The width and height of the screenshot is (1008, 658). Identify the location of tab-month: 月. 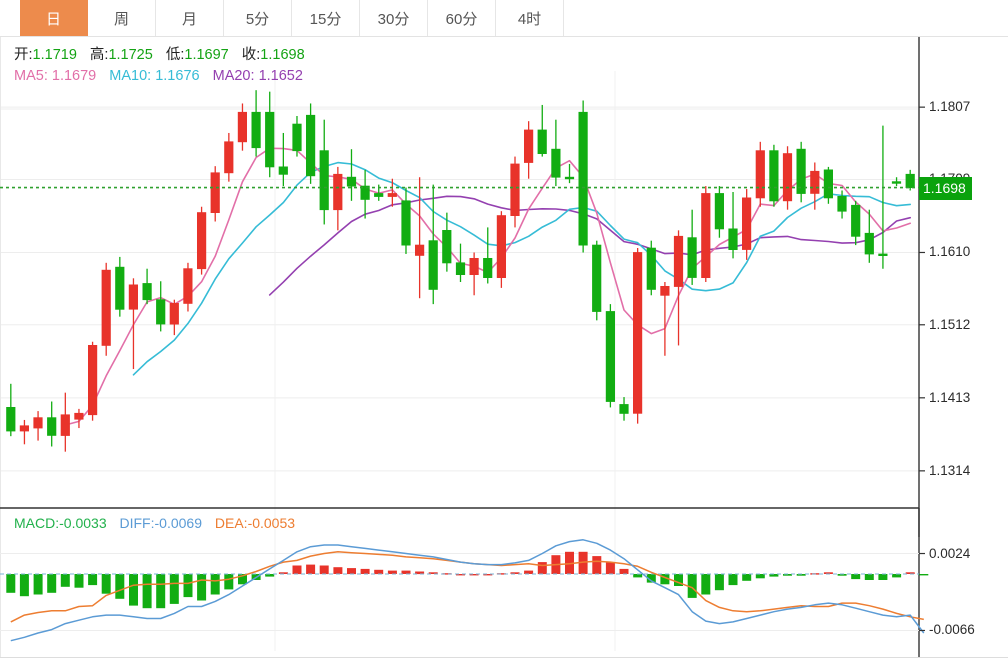
(190, 18).